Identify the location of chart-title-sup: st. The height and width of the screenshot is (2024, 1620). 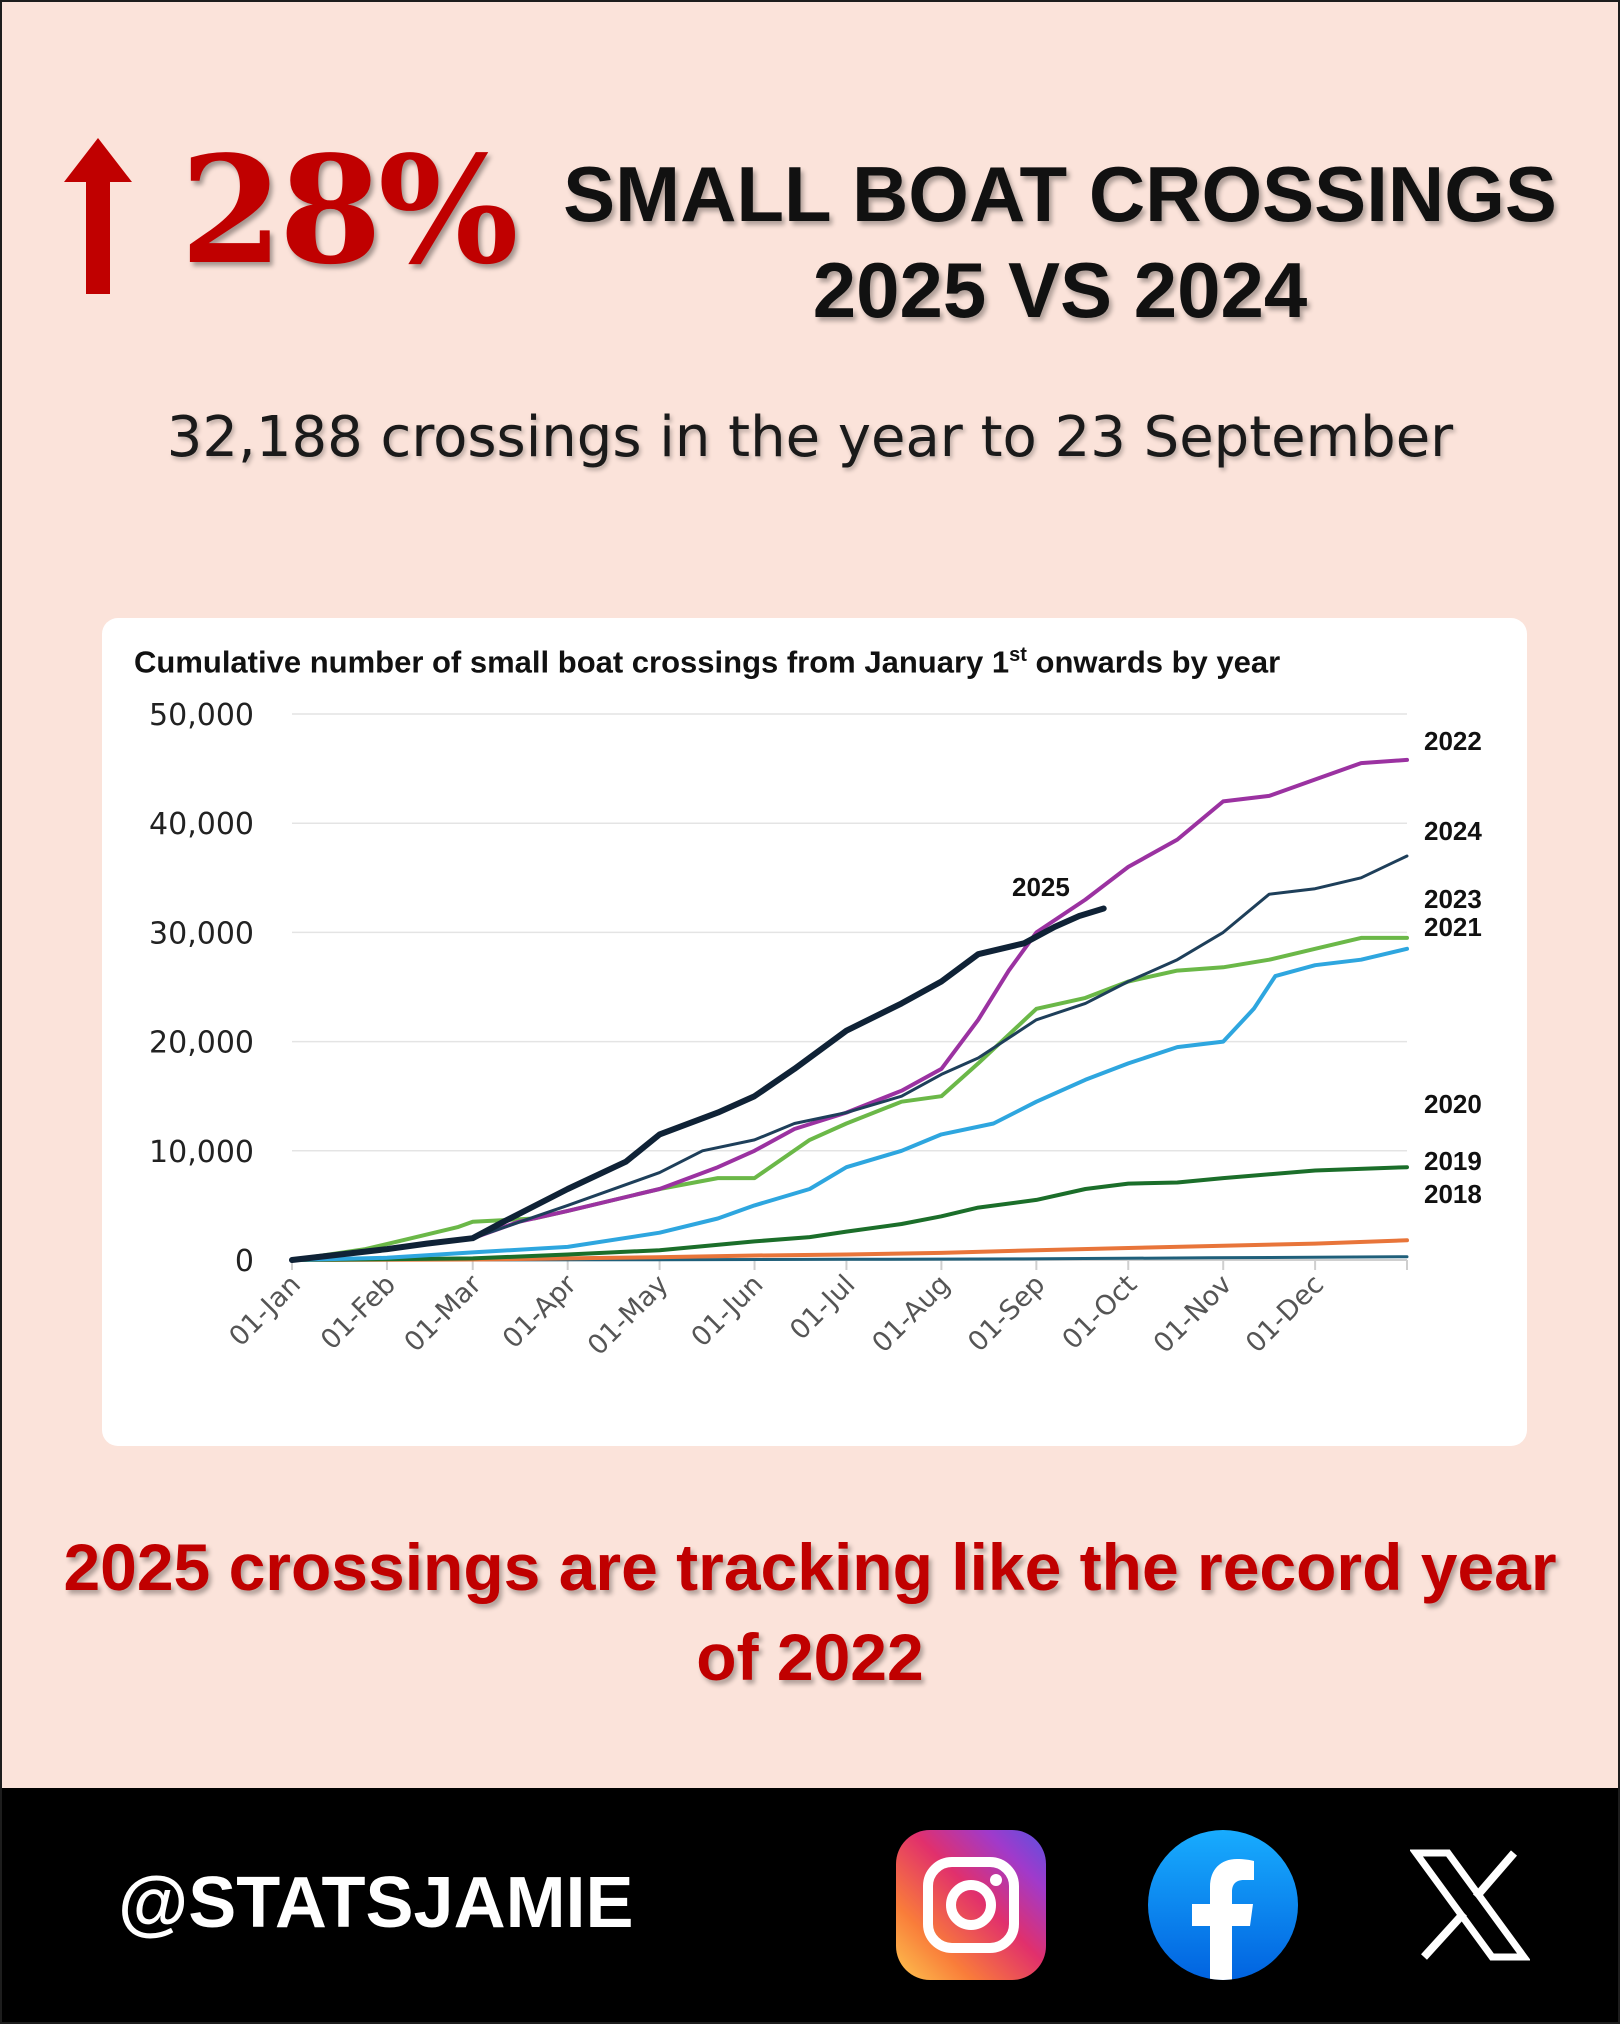
(1018, 655).